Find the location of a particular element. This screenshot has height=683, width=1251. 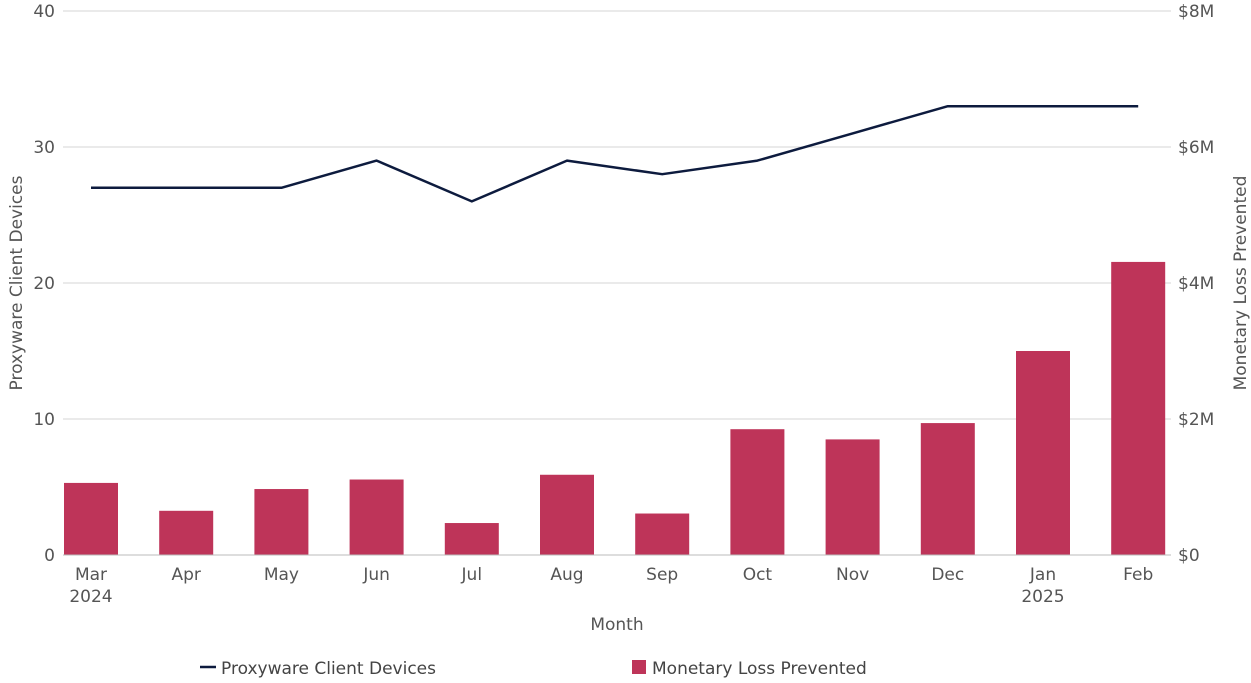

x-tick-label: Aug is located at coordinates (566, 575).